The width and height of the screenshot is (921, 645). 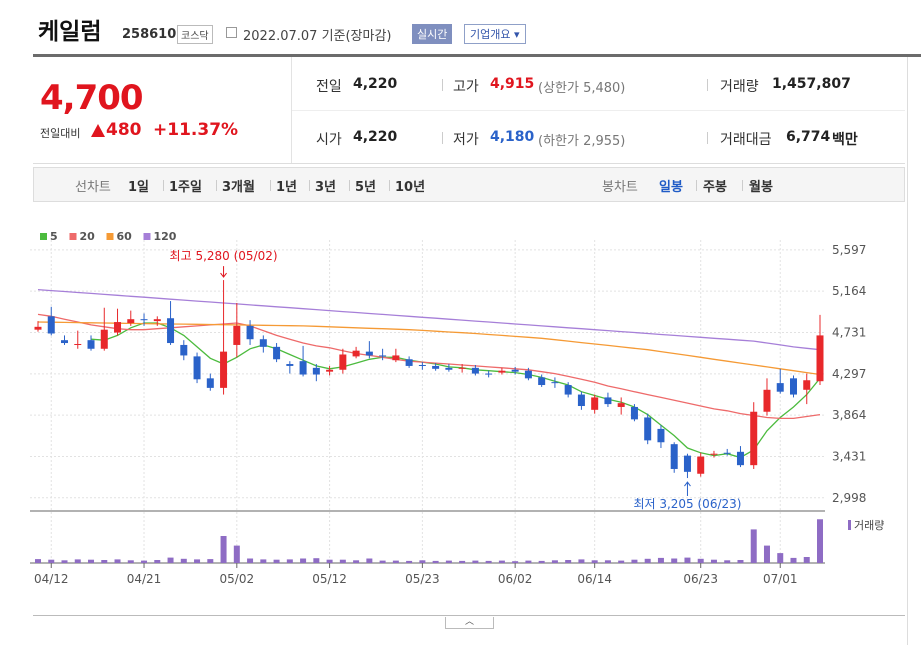 I want to click on tab: 1주일, so click(x=185, y=187).